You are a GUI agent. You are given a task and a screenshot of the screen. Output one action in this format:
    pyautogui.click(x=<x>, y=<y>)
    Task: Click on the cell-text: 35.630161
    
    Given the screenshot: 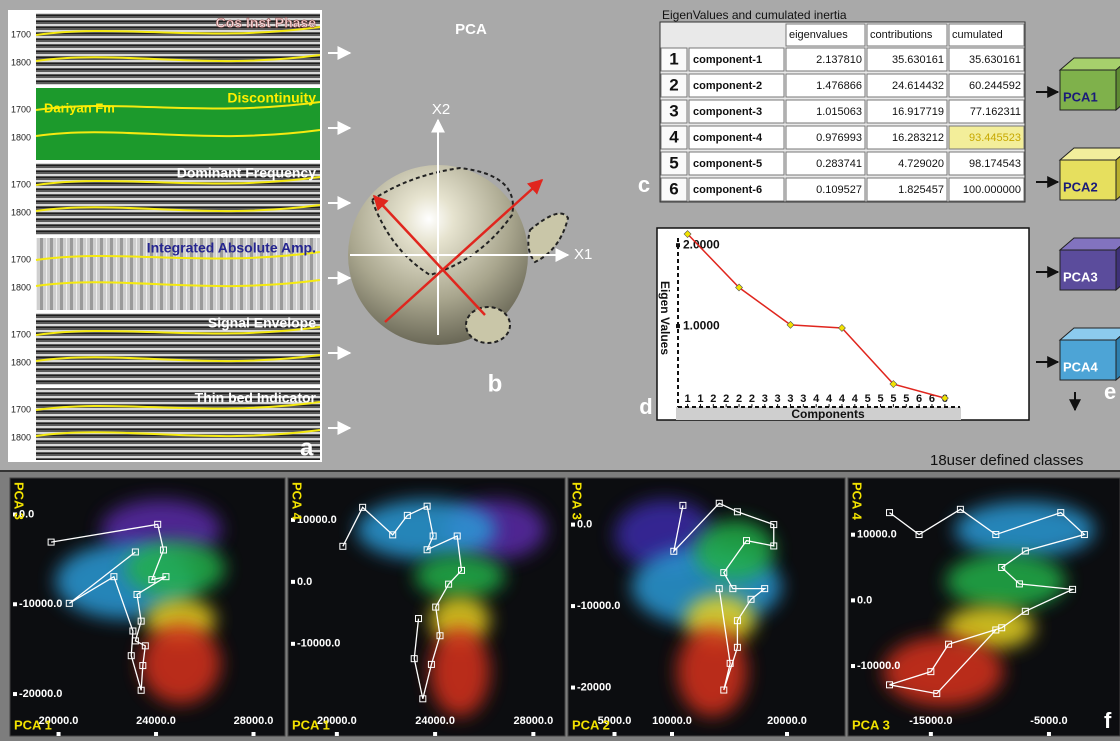 What is the action you would take?
    pyautogui.click(x=918, y=60)
    